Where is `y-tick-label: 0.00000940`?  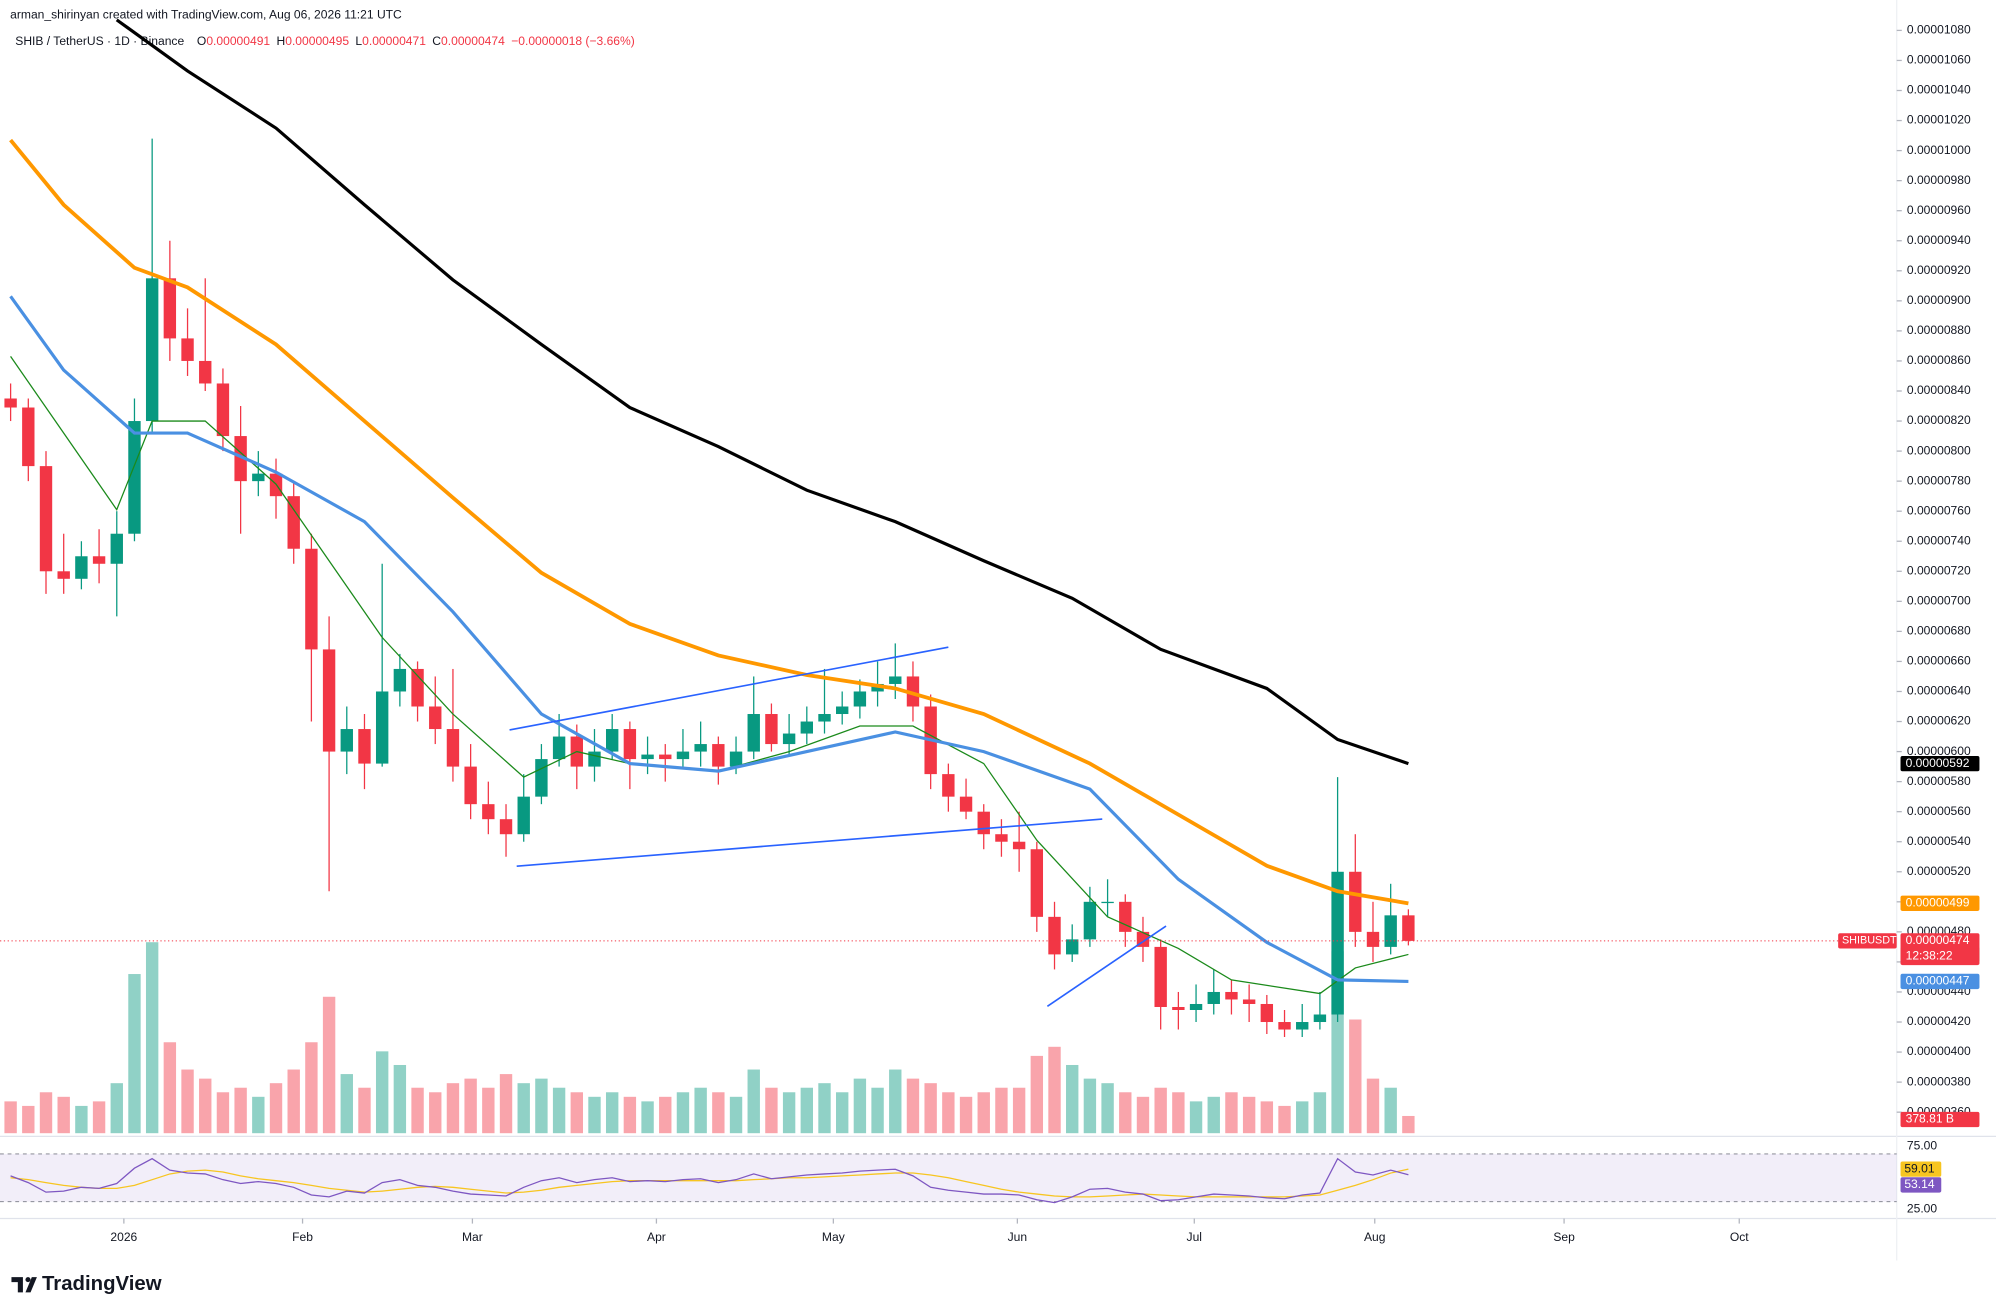 y-tick-label: 0.00000940 is located at coordinates (1939, 240).